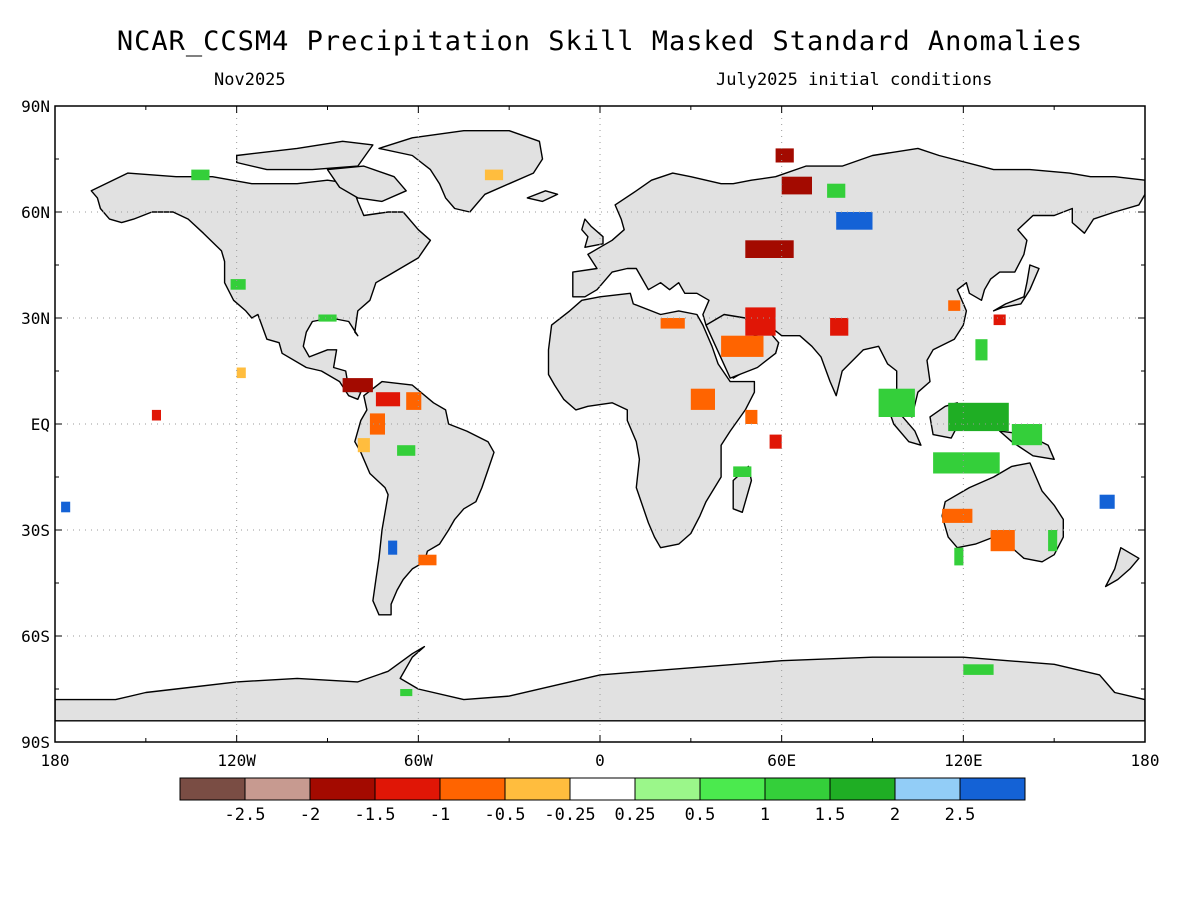 The height and width of the screenshot is (900, 1200). I want to click on north-america-land, so click(261, 286).